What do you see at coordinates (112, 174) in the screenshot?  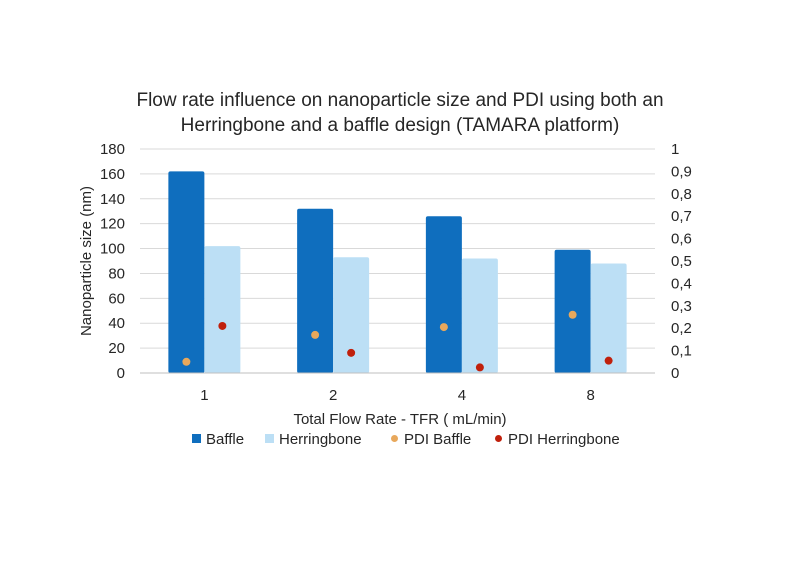 I see `y-tick-label: 160` at bounding box center [112, 174].